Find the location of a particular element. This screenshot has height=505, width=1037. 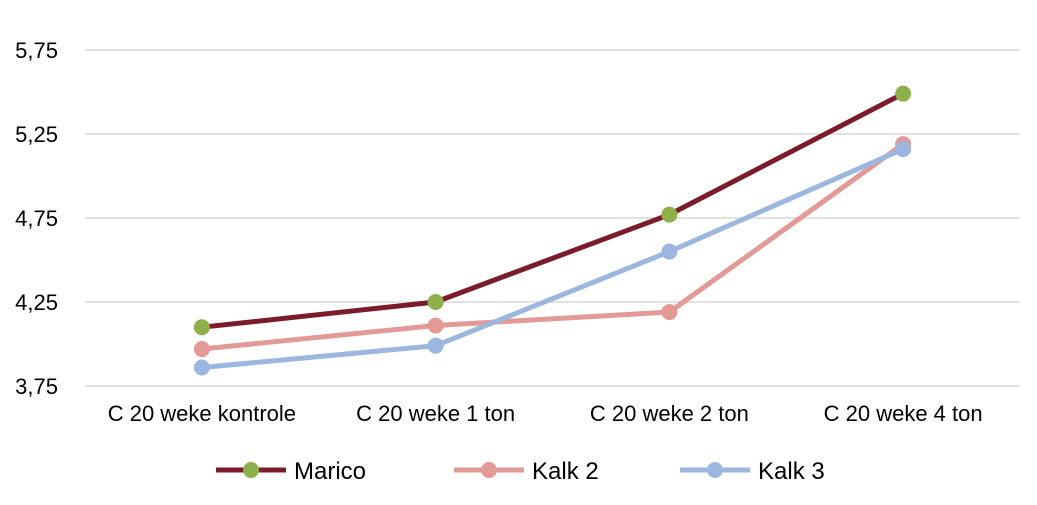

y-tick-label: 5,25 is located at coordinates (36, 134).